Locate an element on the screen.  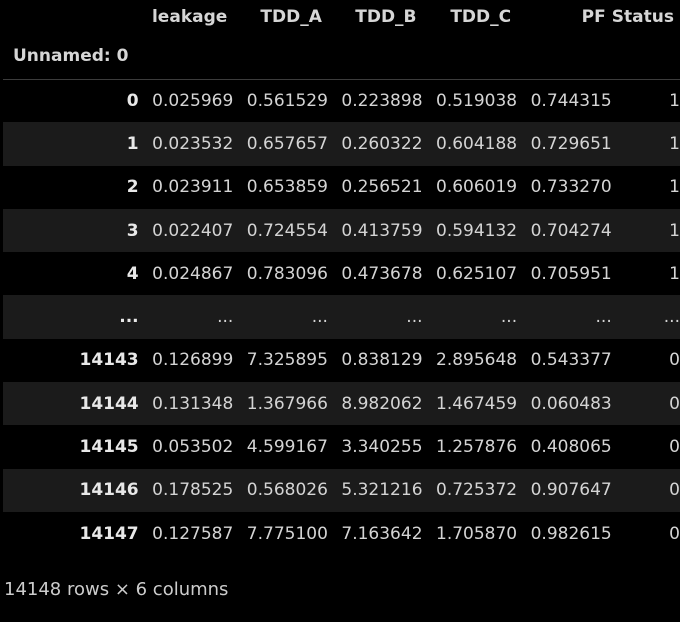
cell-tdd-c: 1.257876 is located at coordinates (477, 447).